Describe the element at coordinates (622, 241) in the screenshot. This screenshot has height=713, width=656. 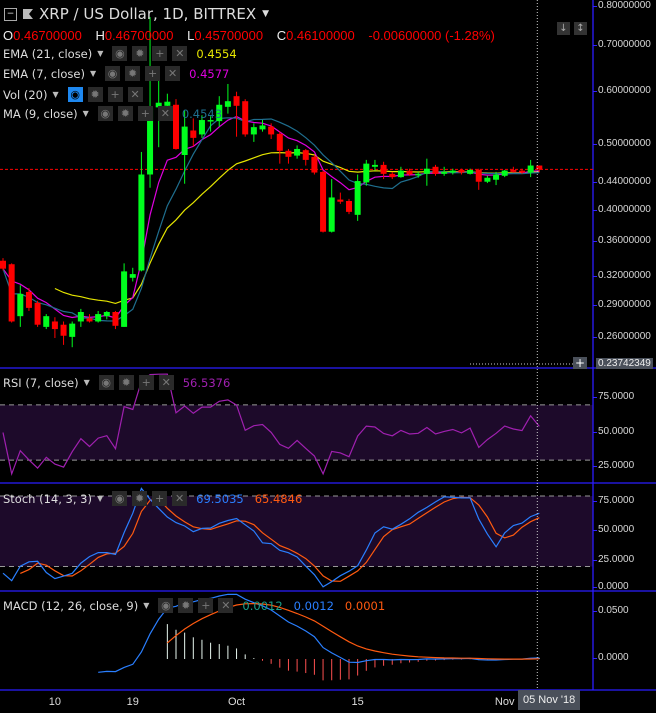
I see `price-axis-label: 0.36000000` at that location.